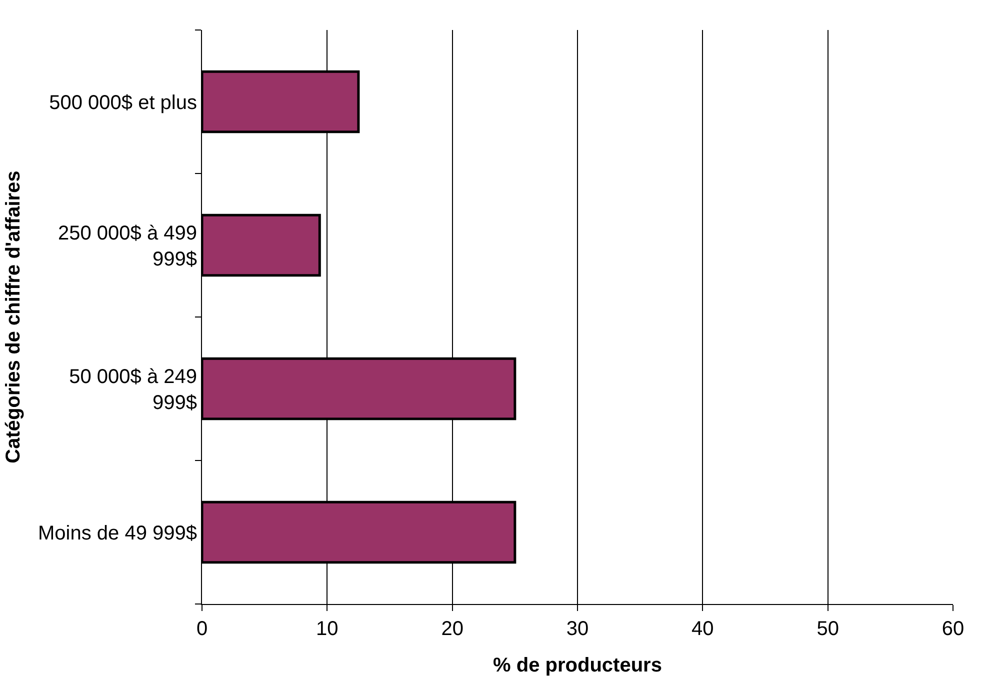 This screenshot has height=684, width=983. Describe the element at coordinates (953, 629) in the screenshot. I see `x-tick-label: 60` at that location.